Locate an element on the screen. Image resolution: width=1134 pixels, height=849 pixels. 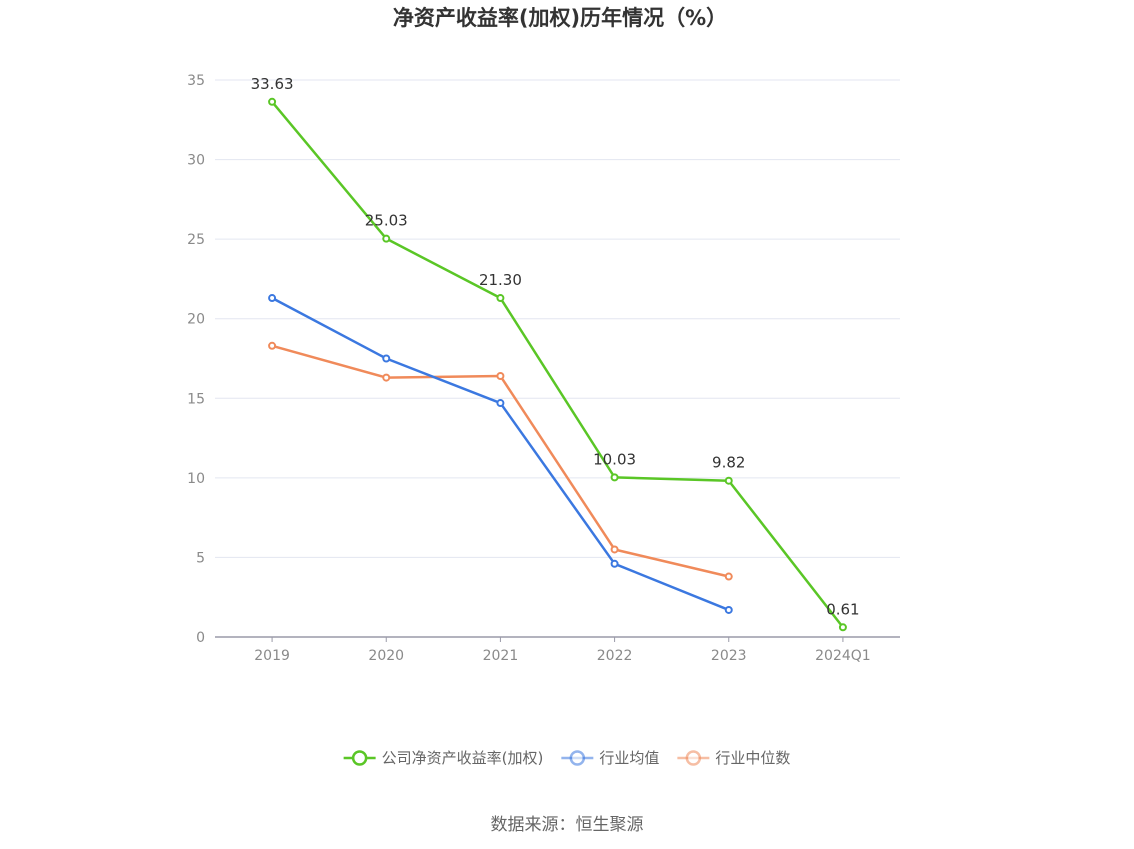
x-tick-label: 2019 is located at coordinates (272, 656).